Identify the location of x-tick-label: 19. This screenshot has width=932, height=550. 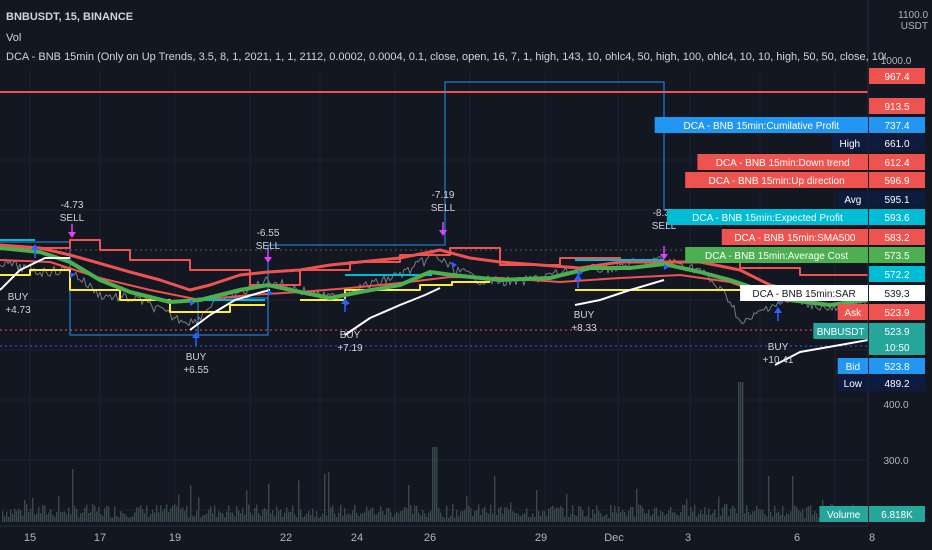
(175, 538).